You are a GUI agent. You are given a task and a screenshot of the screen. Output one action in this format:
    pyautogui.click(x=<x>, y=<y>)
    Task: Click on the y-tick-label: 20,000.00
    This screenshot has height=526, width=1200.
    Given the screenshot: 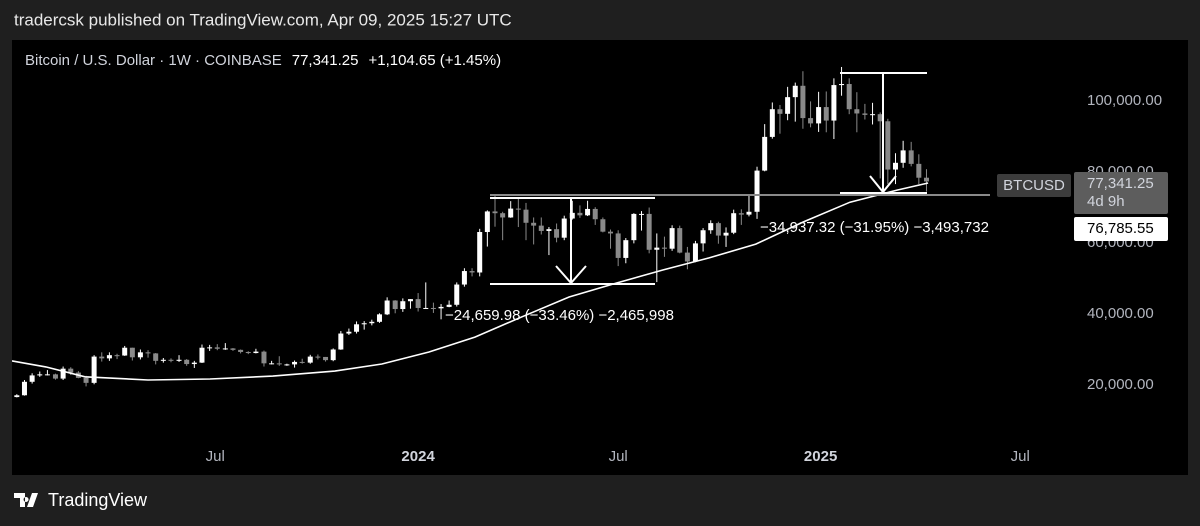 What is the action you would take?
    pyautogui.click(x=1120, y=384)
    